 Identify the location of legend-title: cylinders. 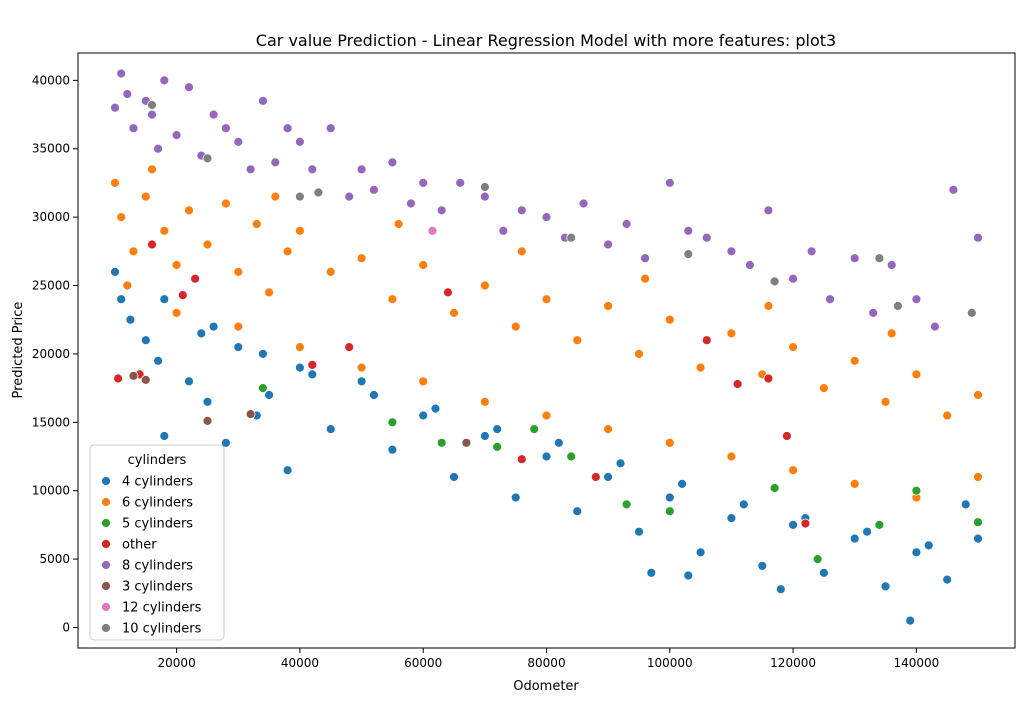
(157, 460).